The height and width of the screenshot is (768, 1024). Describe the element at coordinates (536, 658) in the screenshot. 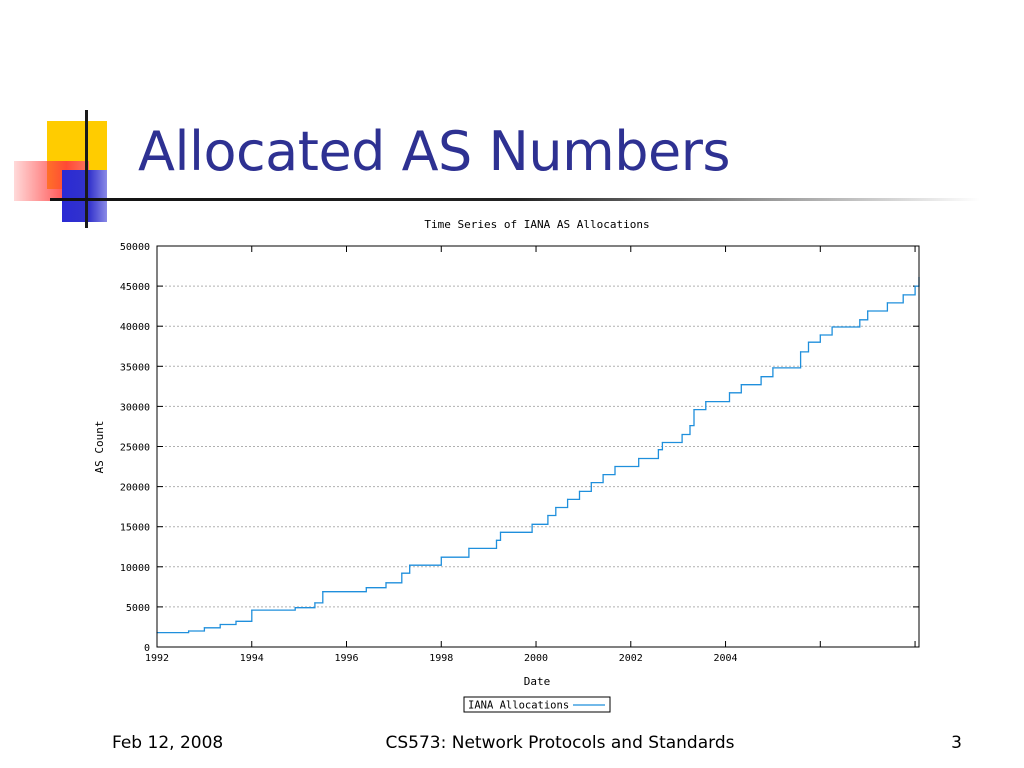

I see `x-tick-label: 2000` at that location.